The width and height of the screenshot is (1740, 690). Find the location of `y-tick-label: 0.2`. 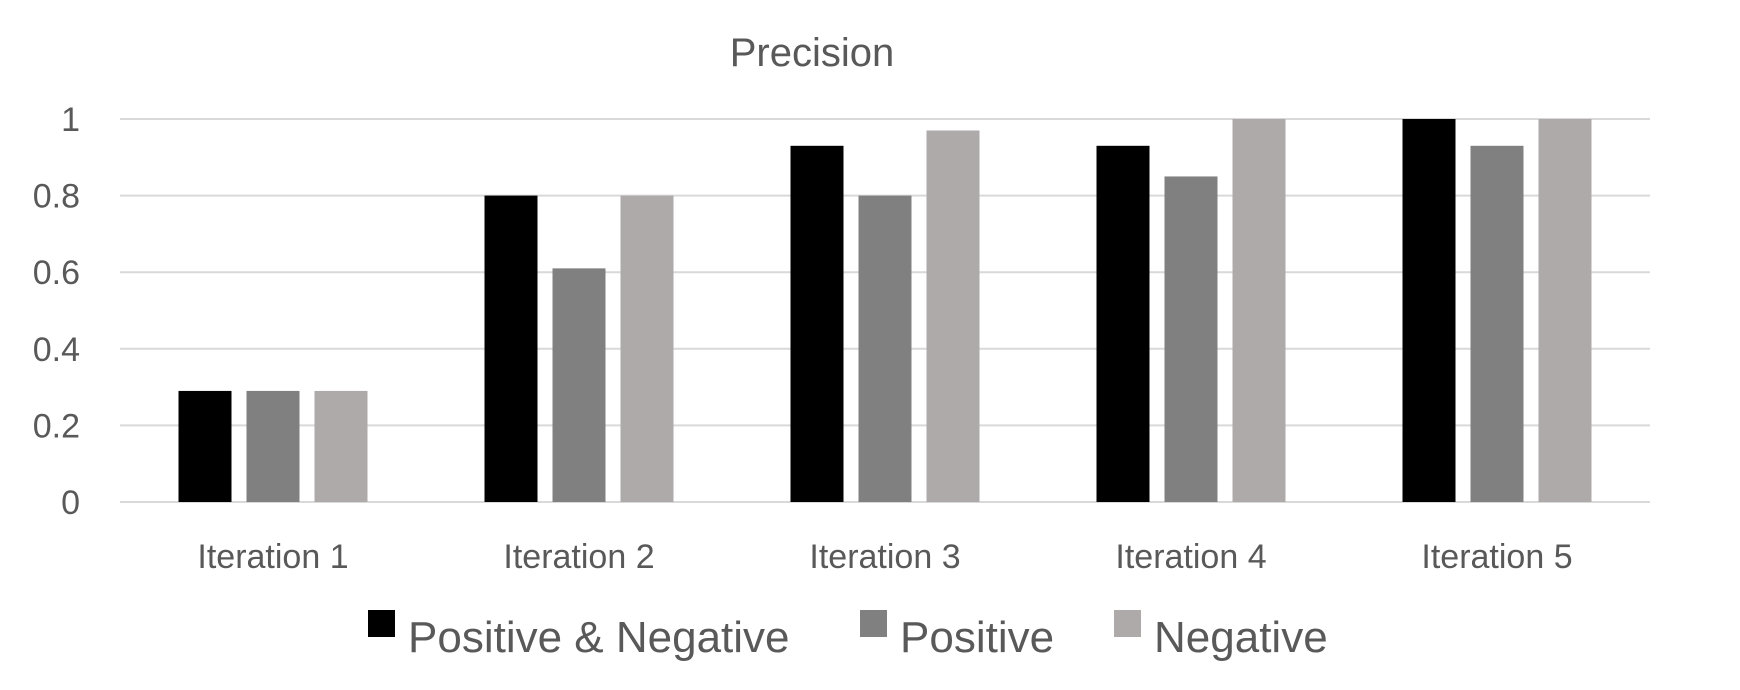

y-tick-label: 0.2 is located at coordinates (56, 426).